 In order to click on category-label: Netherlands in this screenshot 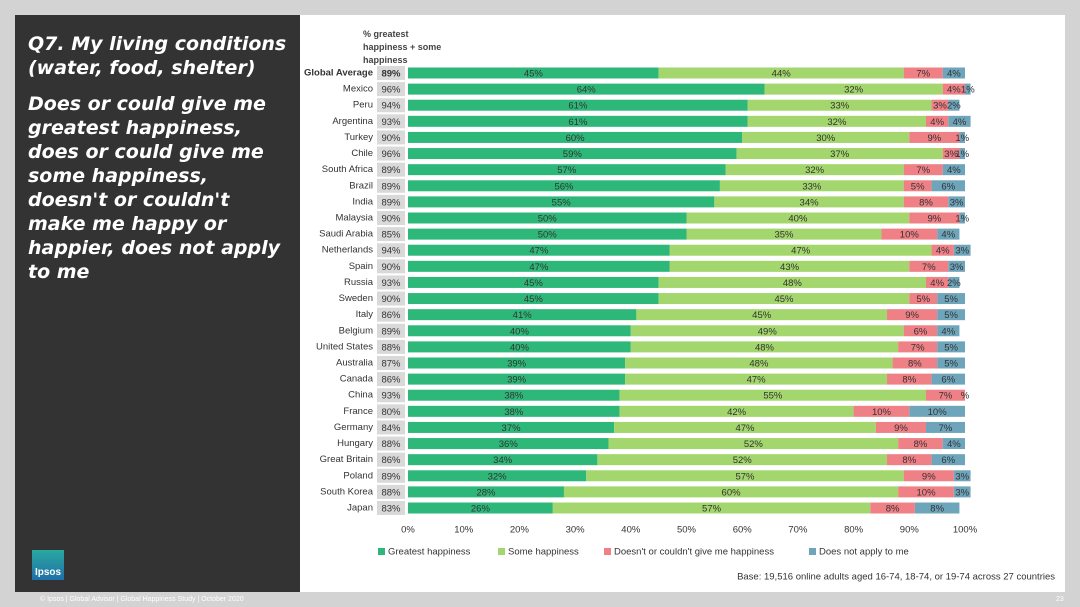, I will do `click(347, 250)`.